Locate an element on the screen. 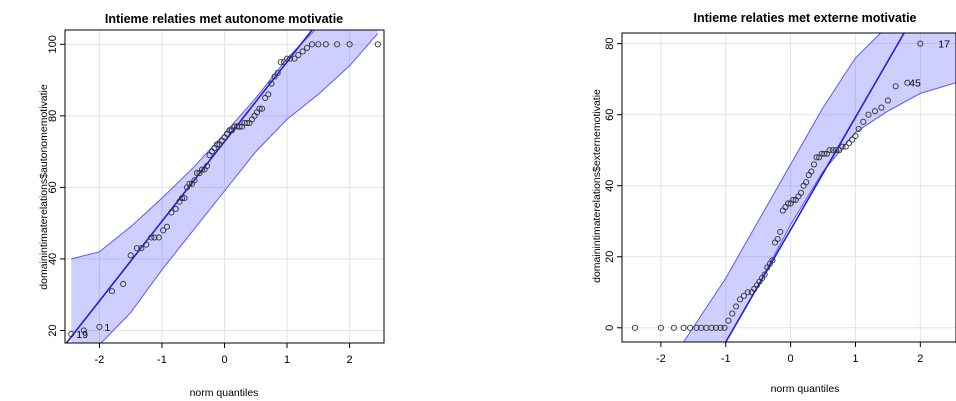  y-tick-label: 20 is located at coordinates (53, 330).